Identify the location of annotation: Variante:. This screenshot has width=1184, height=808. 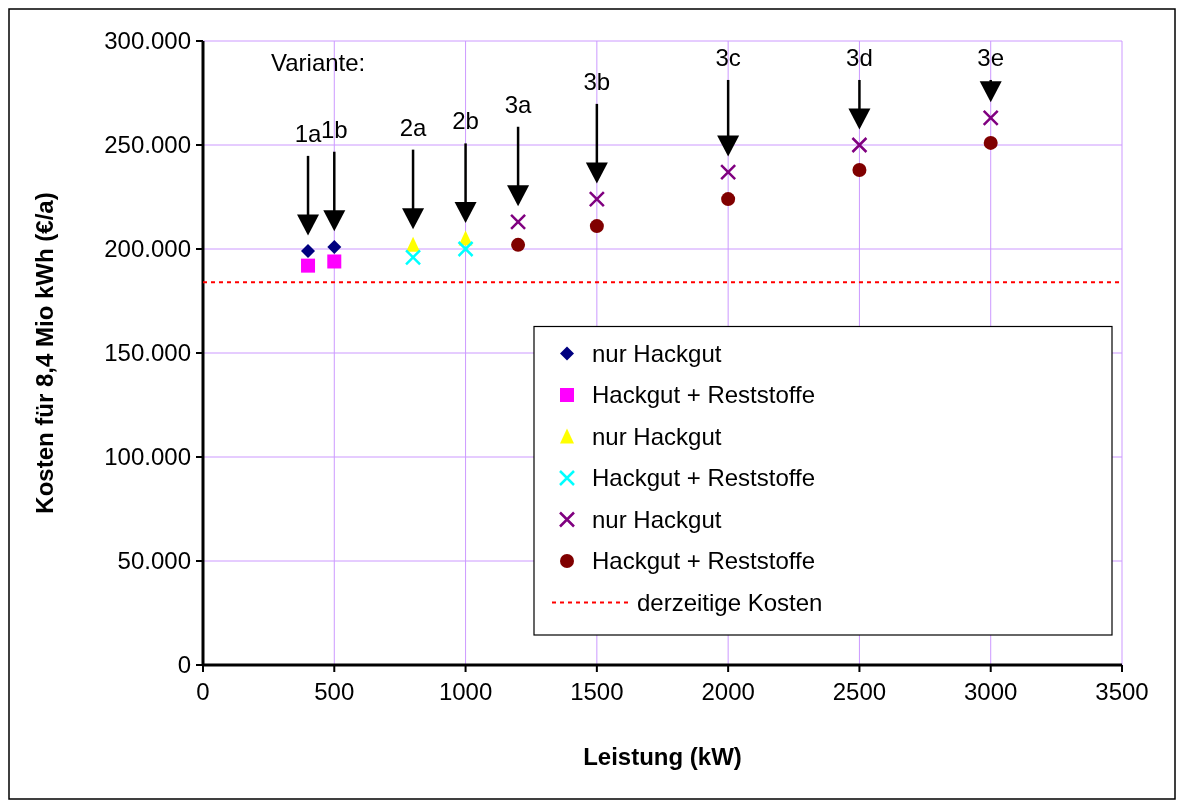
(318, 62).